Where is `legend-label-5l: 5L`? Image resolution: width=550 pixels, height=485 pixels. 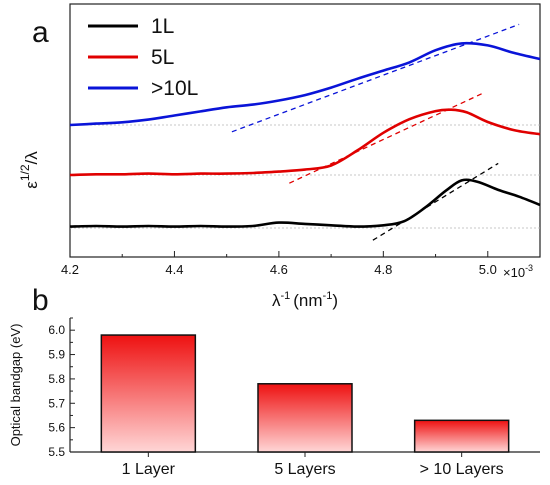 legend-label-5l: 5L is located at coordinates (162, 57).